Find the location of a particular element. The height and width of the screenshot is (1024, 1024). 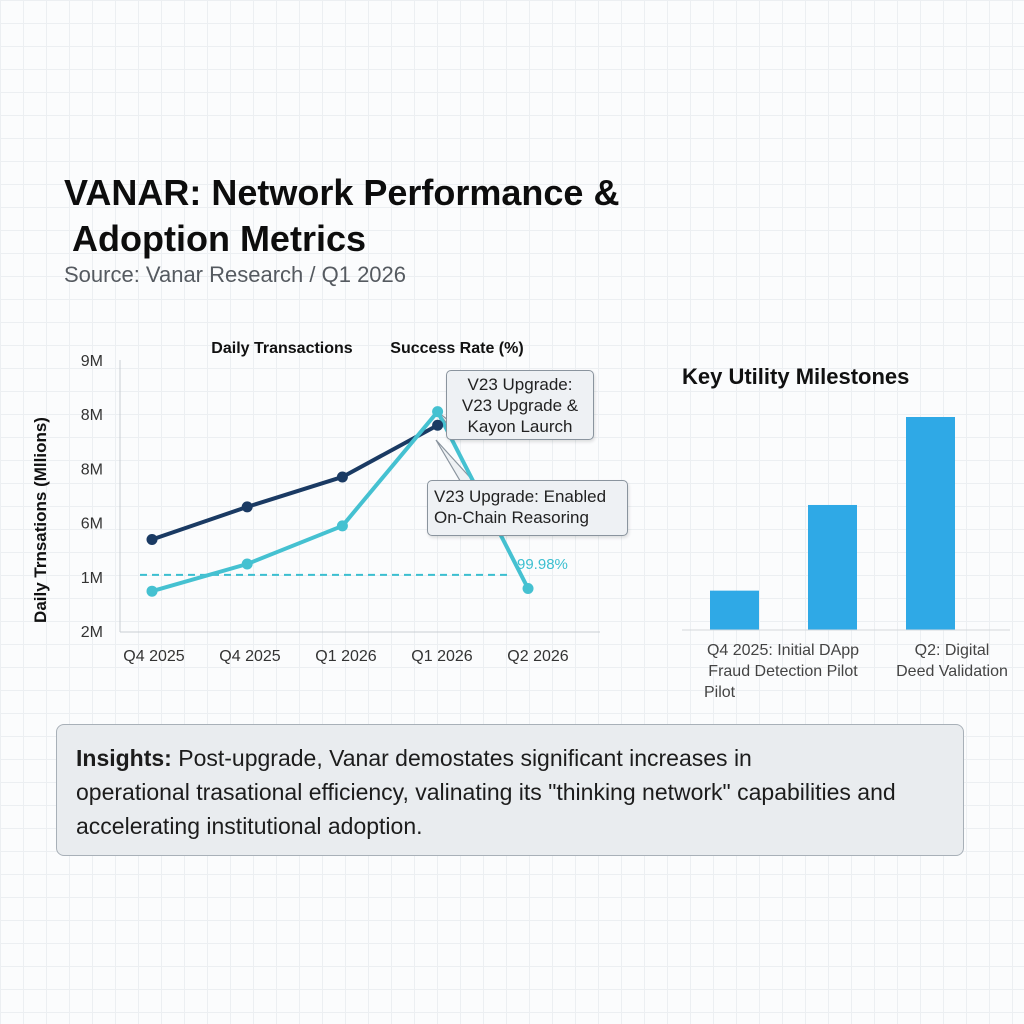

bar-chart is located at coordinates (846, 524).